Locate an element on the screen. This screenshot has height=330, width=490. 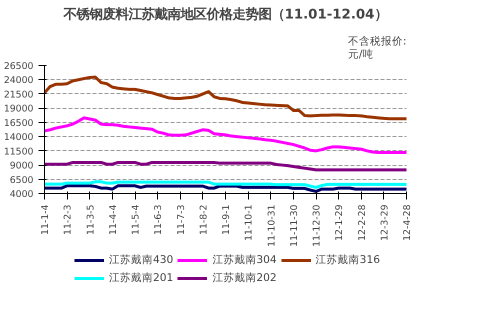
y-tick-label: 4000 is located at coordinates (22, 194).